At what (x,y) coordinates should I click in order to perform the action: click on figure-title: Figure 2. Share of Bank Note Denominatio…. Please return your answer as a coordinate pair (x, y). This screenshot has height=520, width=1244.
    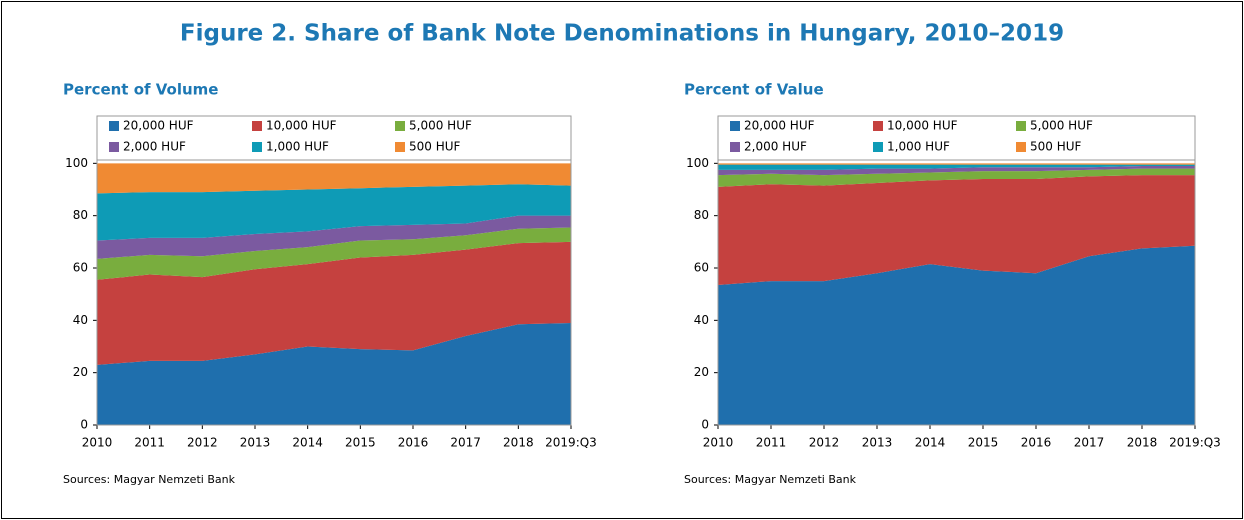
    Looking at the image, I should click on (622, 34).